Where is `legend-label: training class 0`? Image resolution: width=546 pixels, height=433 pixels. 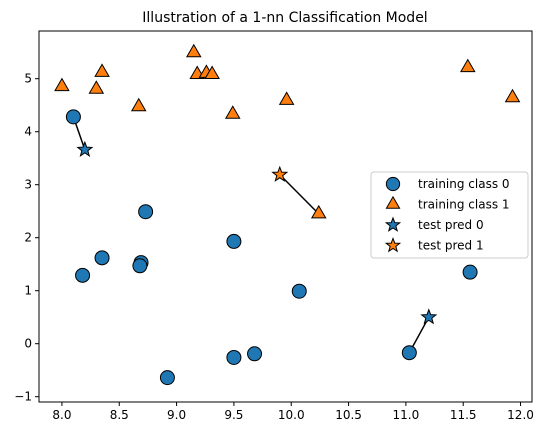
legend-label: training class 0 is located at coordinates (464, 184).